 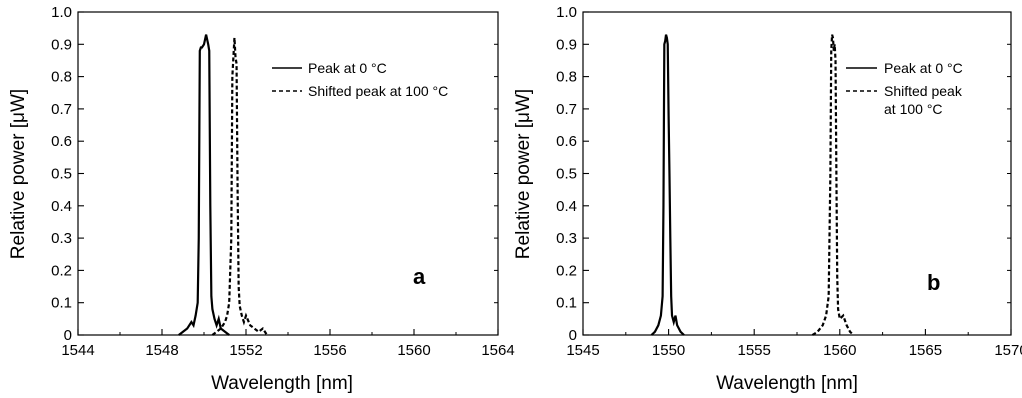 I want to click on series-line-b-peak, so click(x=667, y=185).